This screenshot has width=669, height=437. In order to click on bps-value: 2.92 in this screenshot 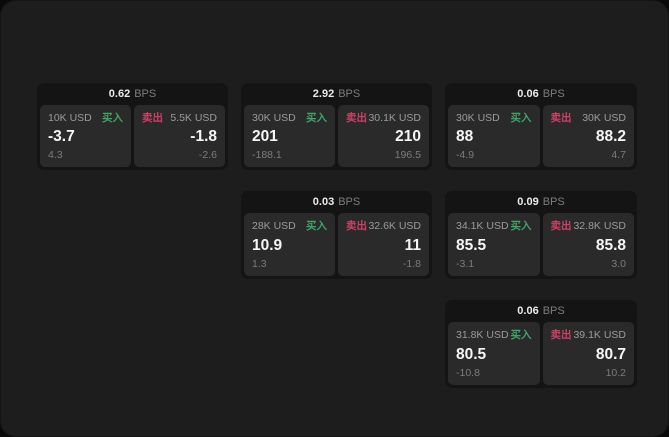, I will do `click(323, 94)`.